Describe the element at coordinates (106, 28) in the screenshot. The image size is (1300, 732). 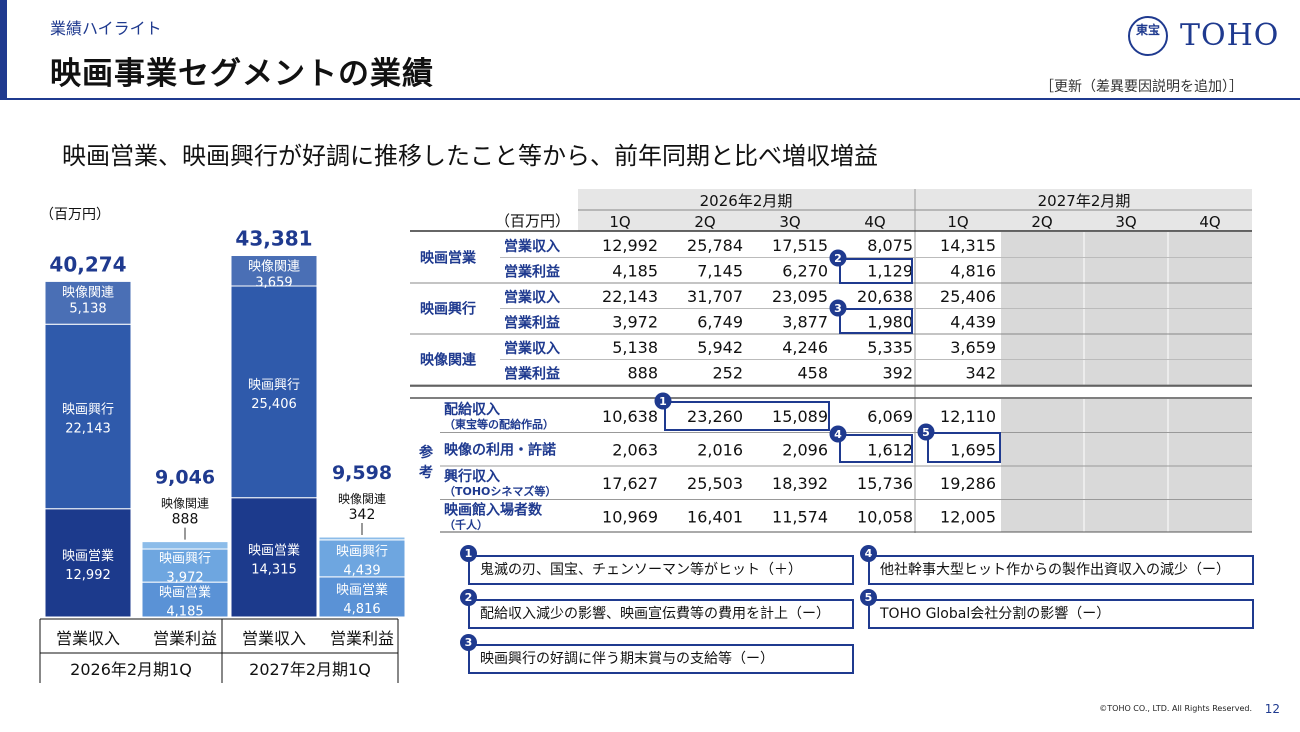
I see `section-label: 業績ハイライト` at that location.